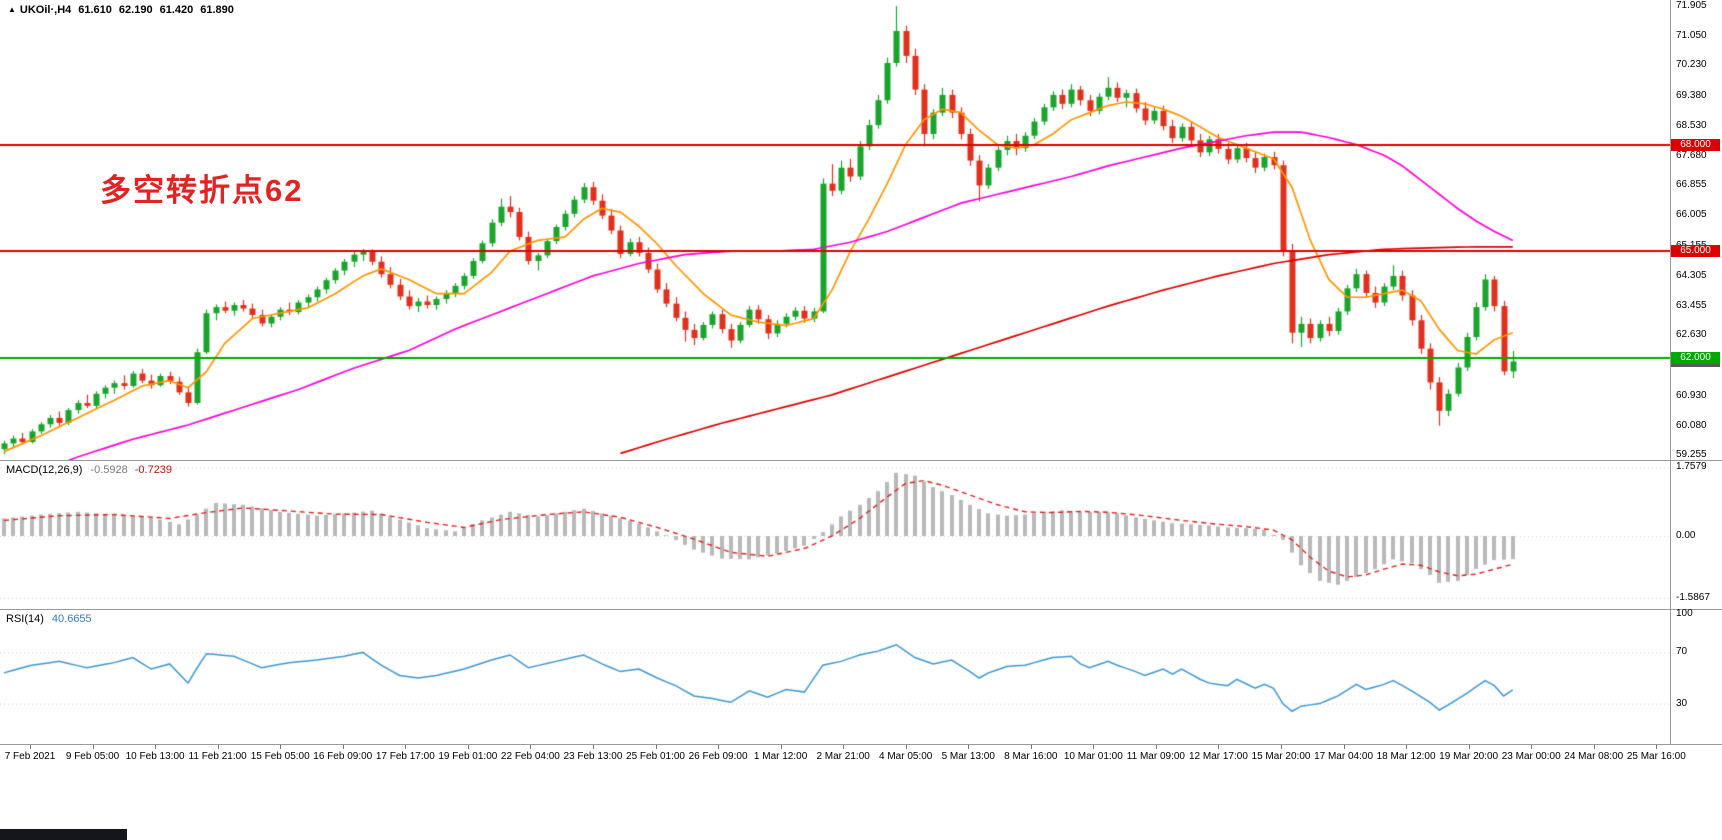 The height and width of the screenshot is (840, 1722). I want to click on price-axis-label: 68.530, so click(1691, 125).